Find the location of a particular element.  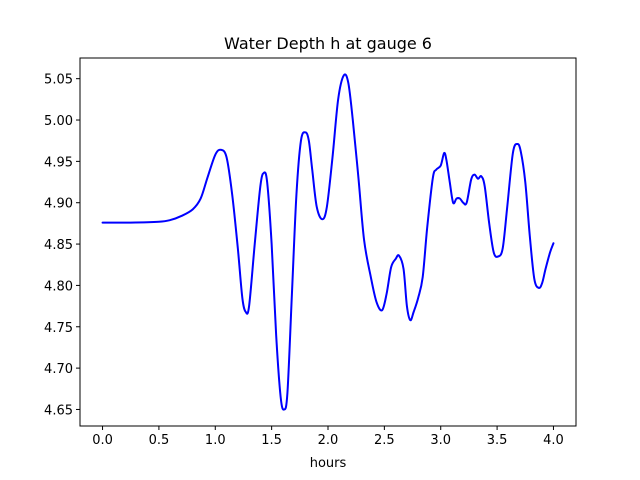

y-tick-label: 4.95 is located at coordinates (58, 162).